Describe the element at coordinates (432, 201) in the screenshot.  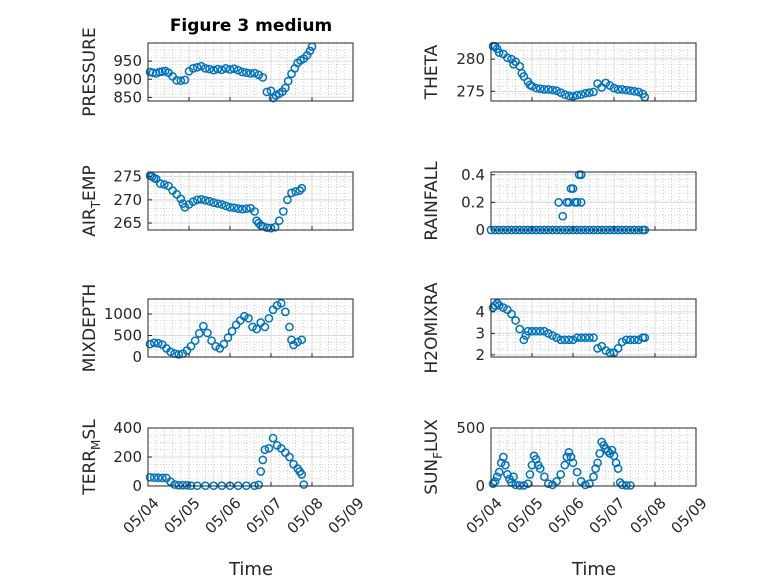
I see `y-axis-label: RAINFALL` at that location.